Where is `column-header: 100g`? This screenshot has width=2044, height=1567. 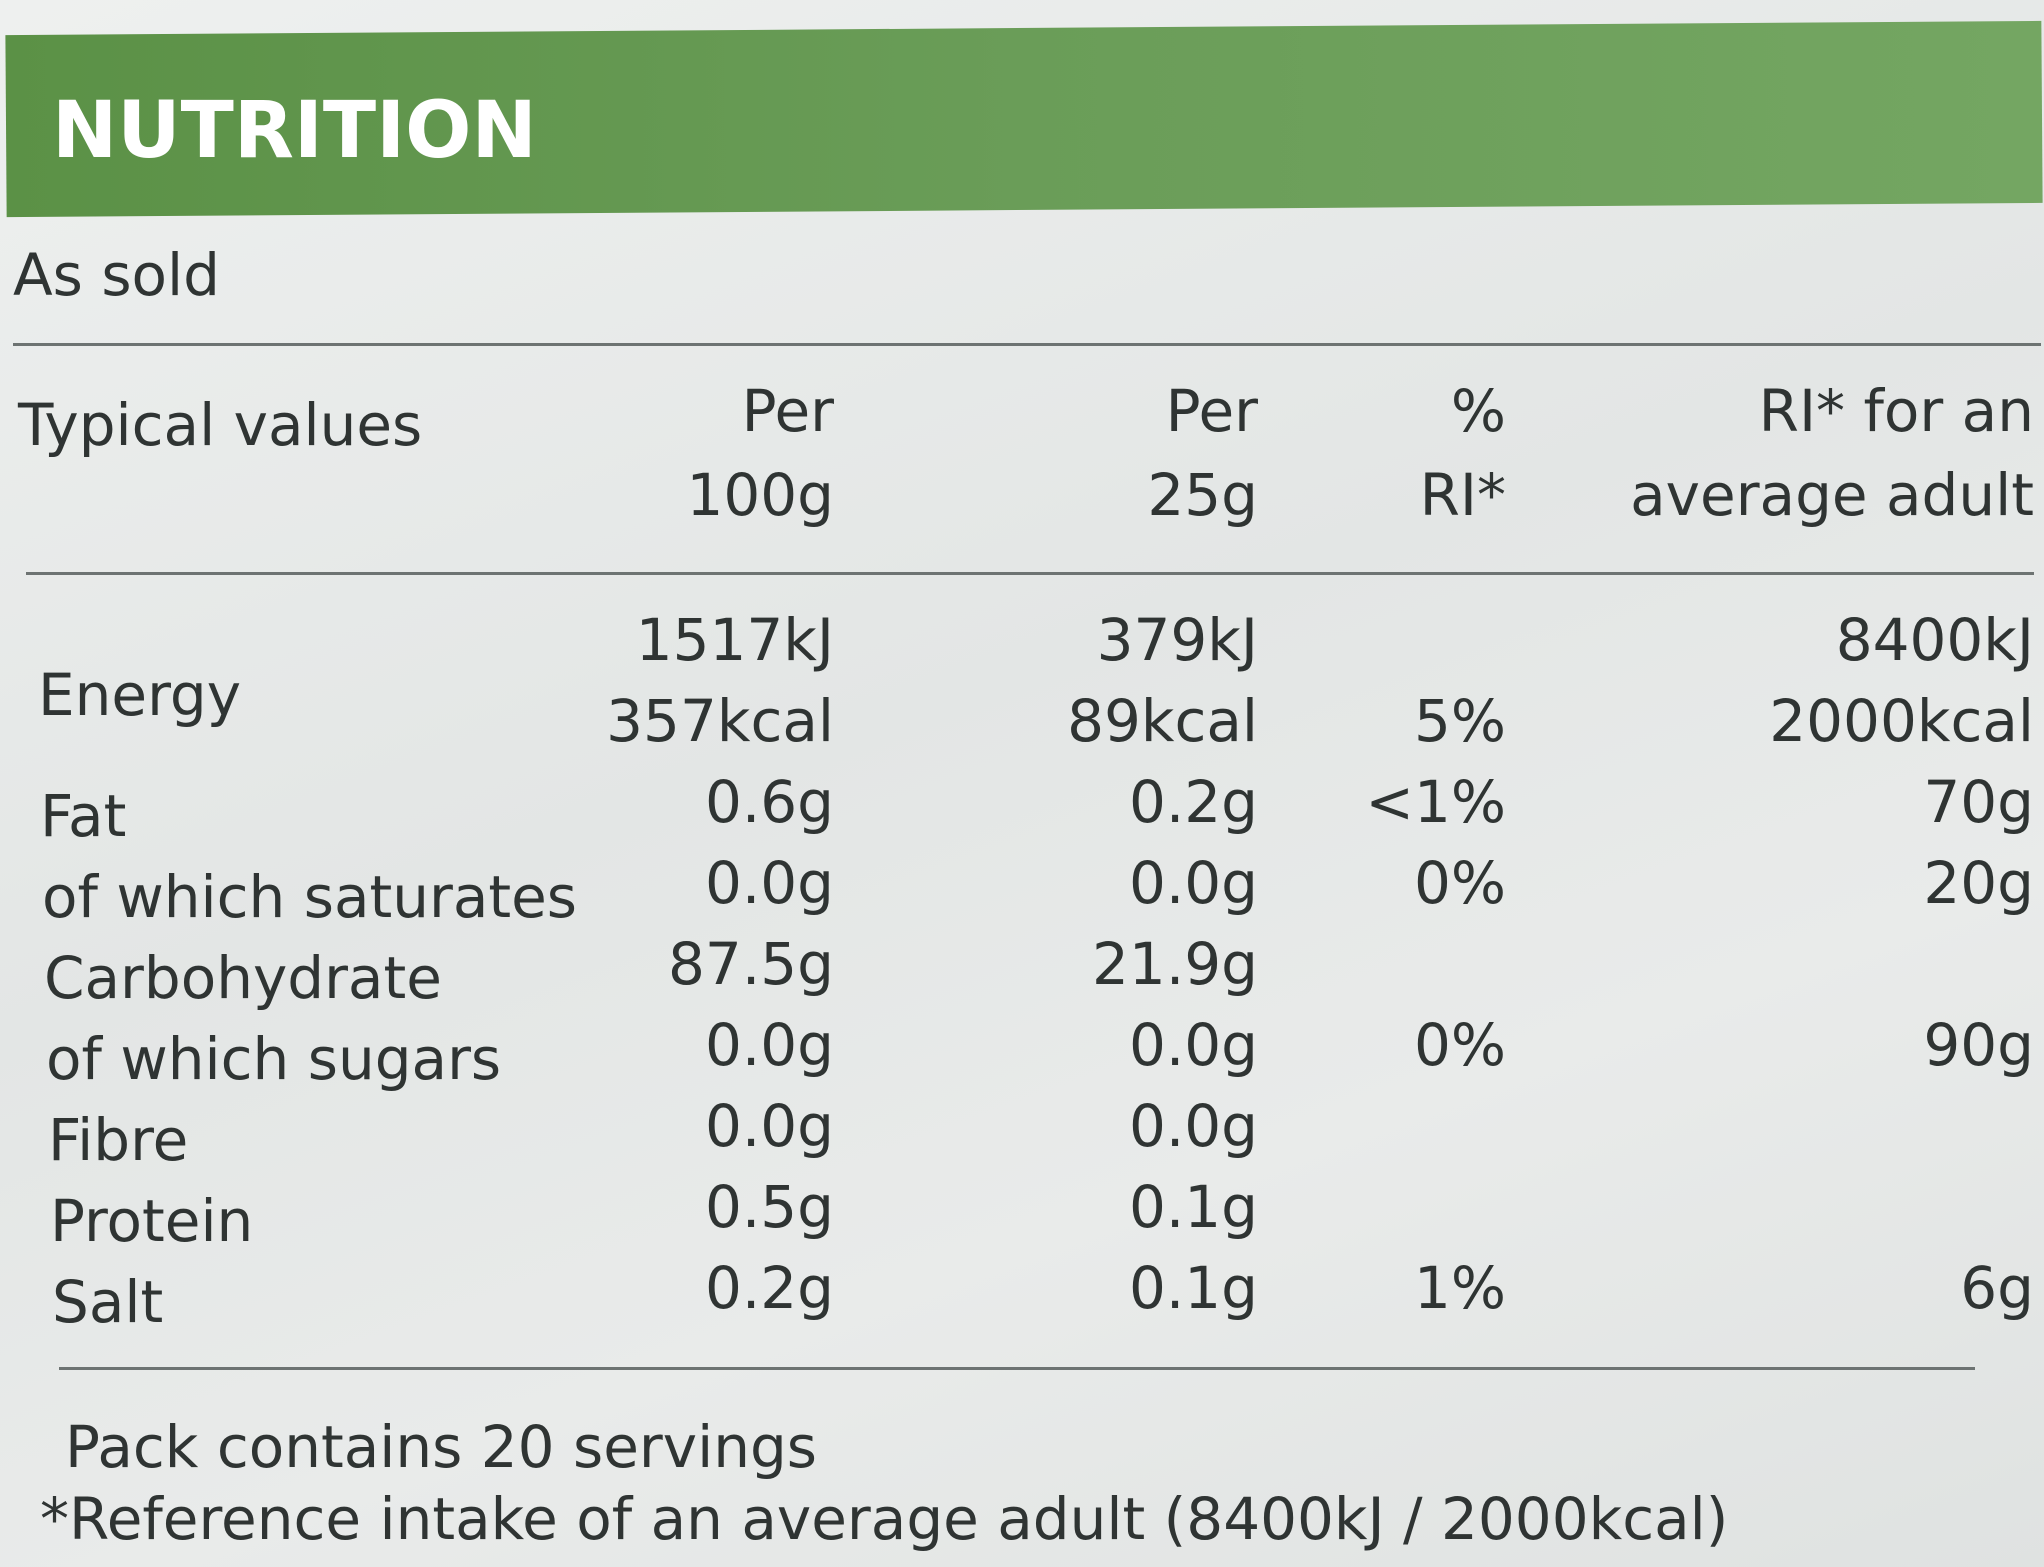 column-header: 100g is located at coordinates (760, 495).